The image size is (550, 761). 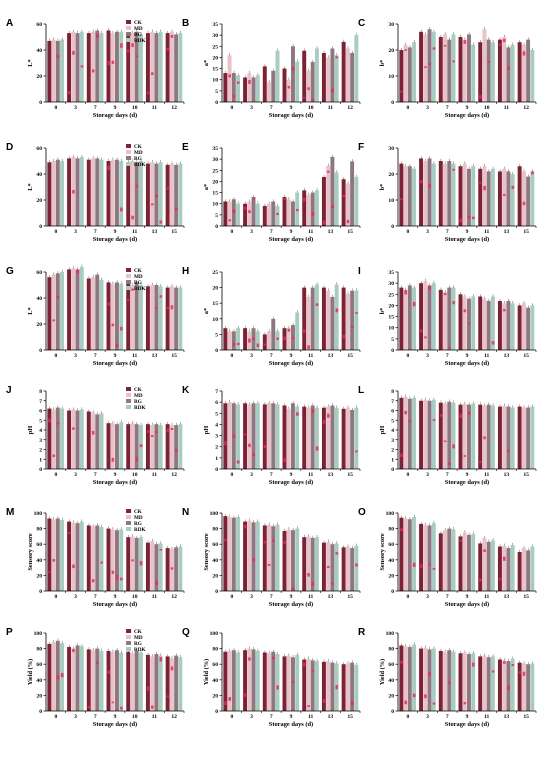 What do you see at coordinates (39, 77) in the screenshot?
I see `y-tick-label: 20` at bounding box center [39, 77].